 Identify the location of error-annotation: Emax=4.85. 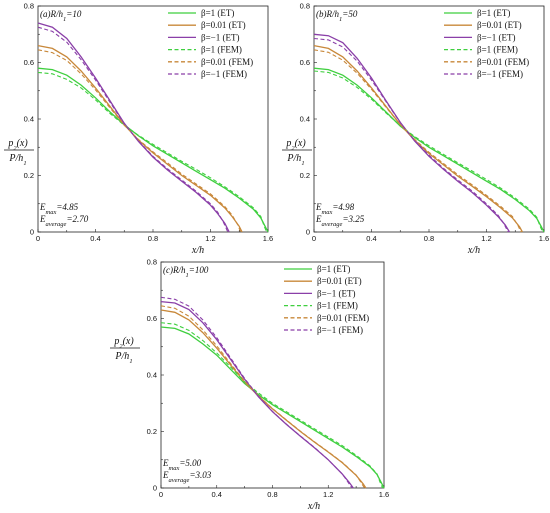
(59, 209).